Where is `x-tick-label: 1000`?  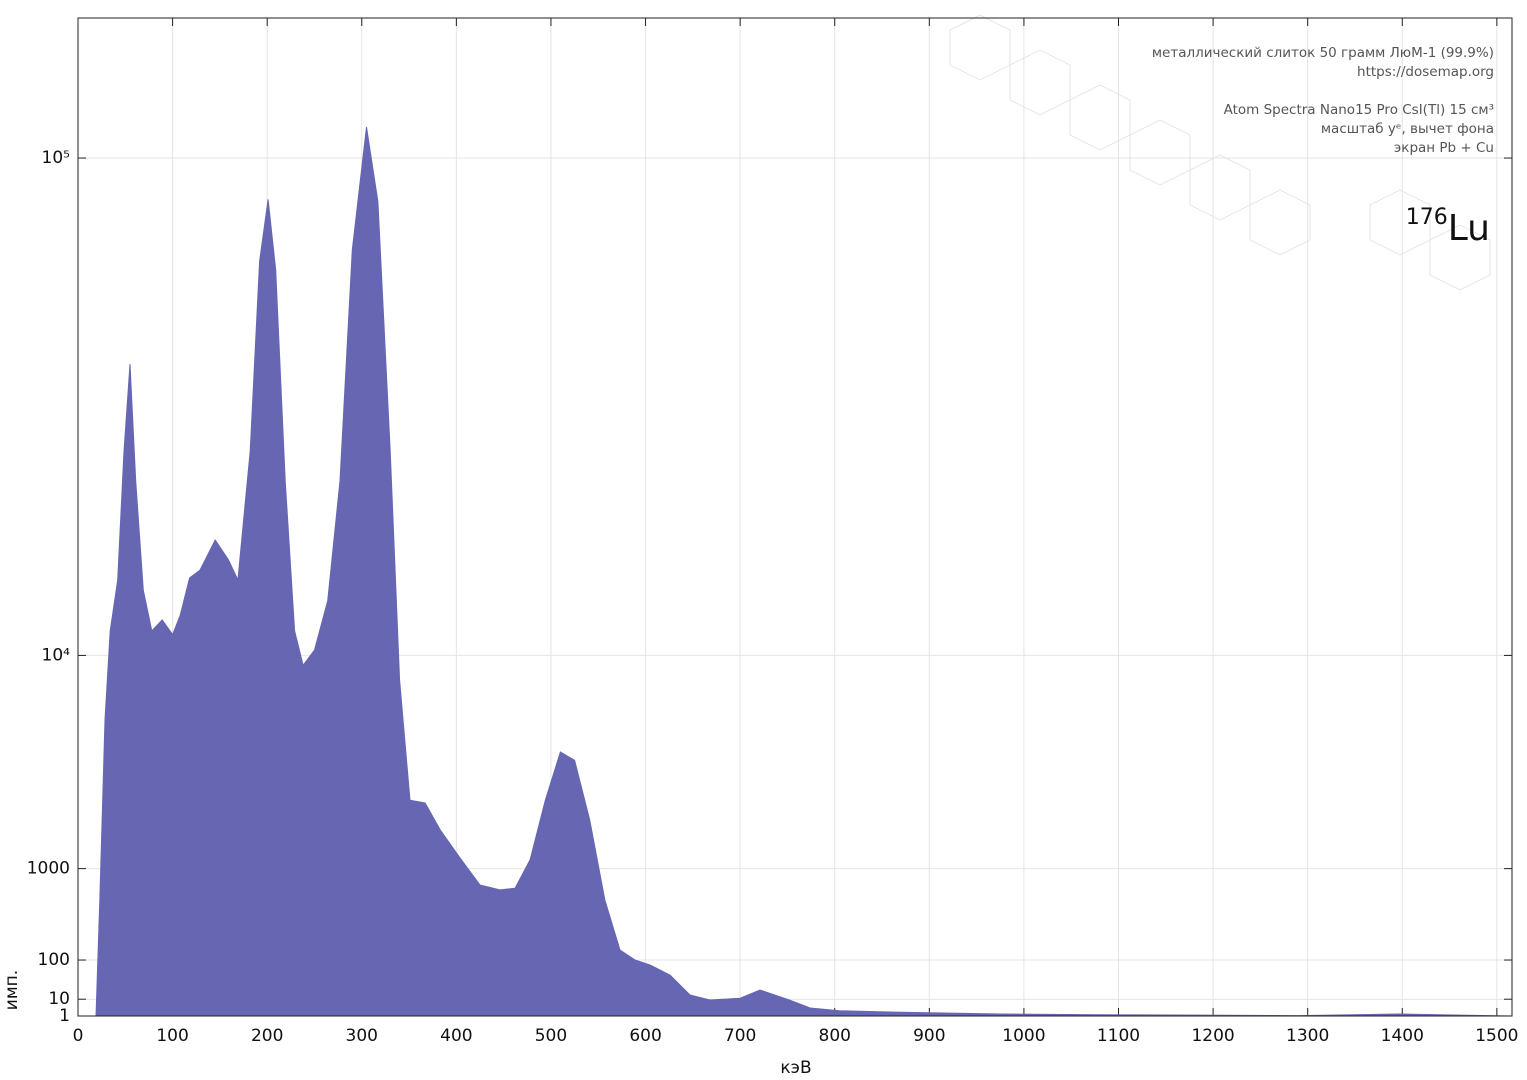 x-tick-label: 1000 is located at coordinates (1023, 1036).